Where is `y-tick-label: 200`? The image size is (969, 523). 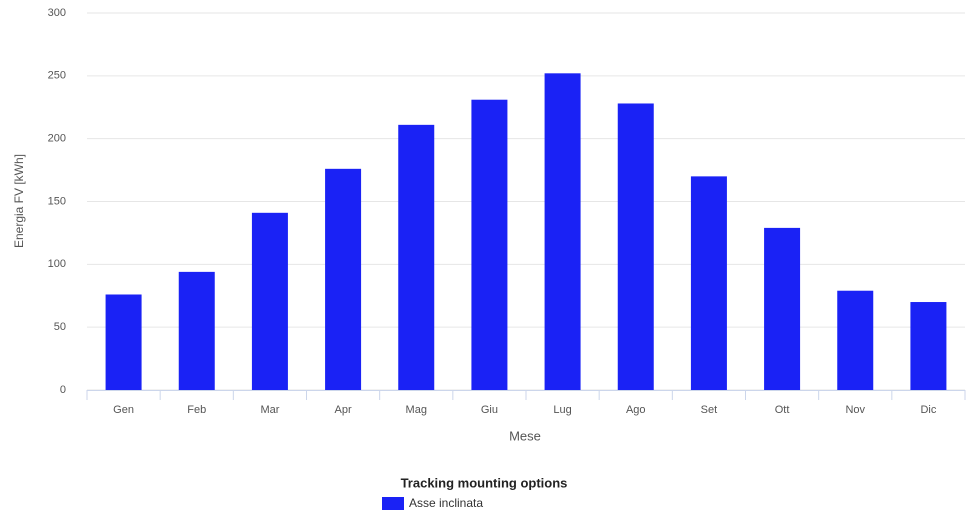
y-tick-label: 200 is located at coordinates (57, 139).